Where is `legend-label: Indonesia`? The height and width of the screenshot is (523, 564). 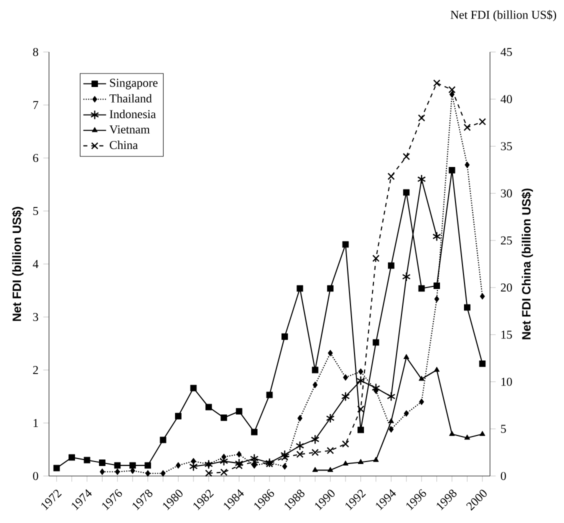
legend-label: Indonesia is located at coordinates (133, 114).